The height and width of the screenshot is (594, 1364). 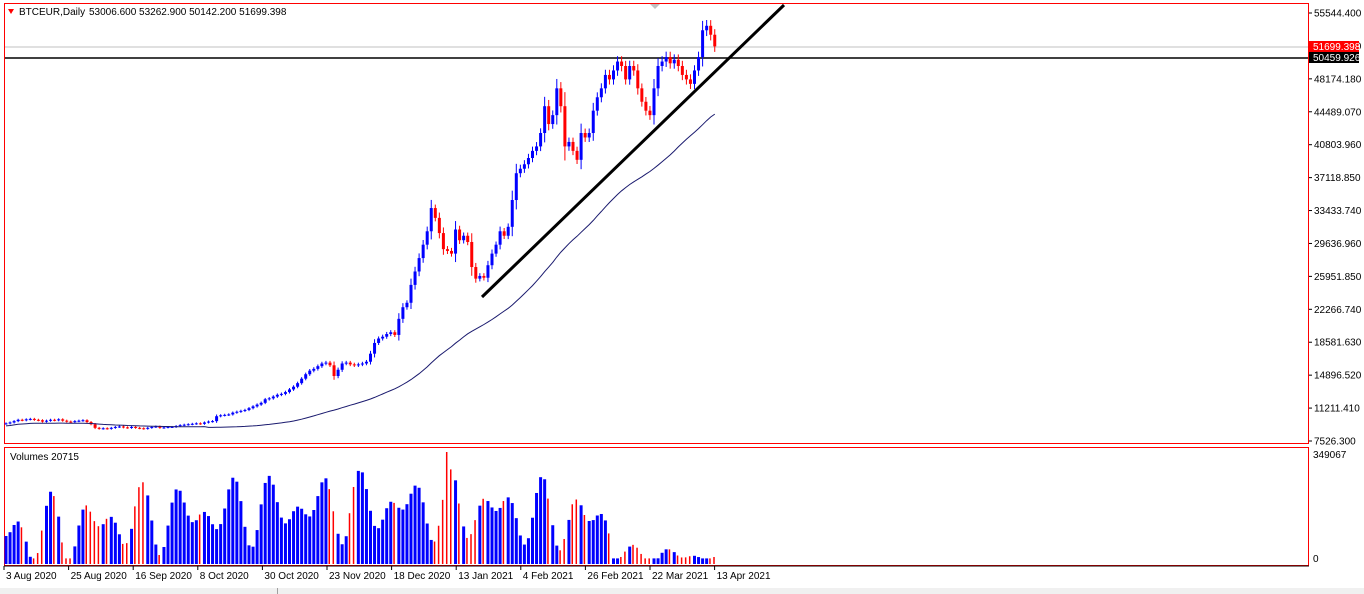 I want to click on trendline, so click(x=633, y=151).